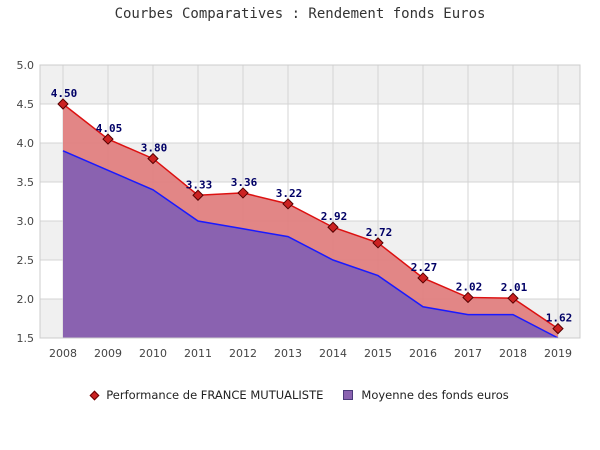  What do you see at coordinates (243, 353) in the screenshot?
I see `x-tick-label: 2012` at bounding box center [243, 353].